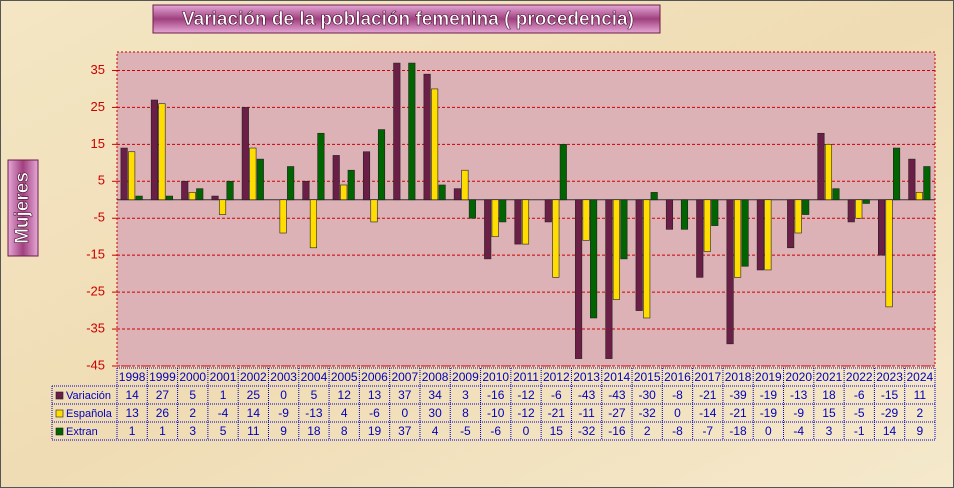  What do you see at coordinates (677, 377) in the screenshot?
I see `x-tick-label: 2016` at bounding box center [677, 377].